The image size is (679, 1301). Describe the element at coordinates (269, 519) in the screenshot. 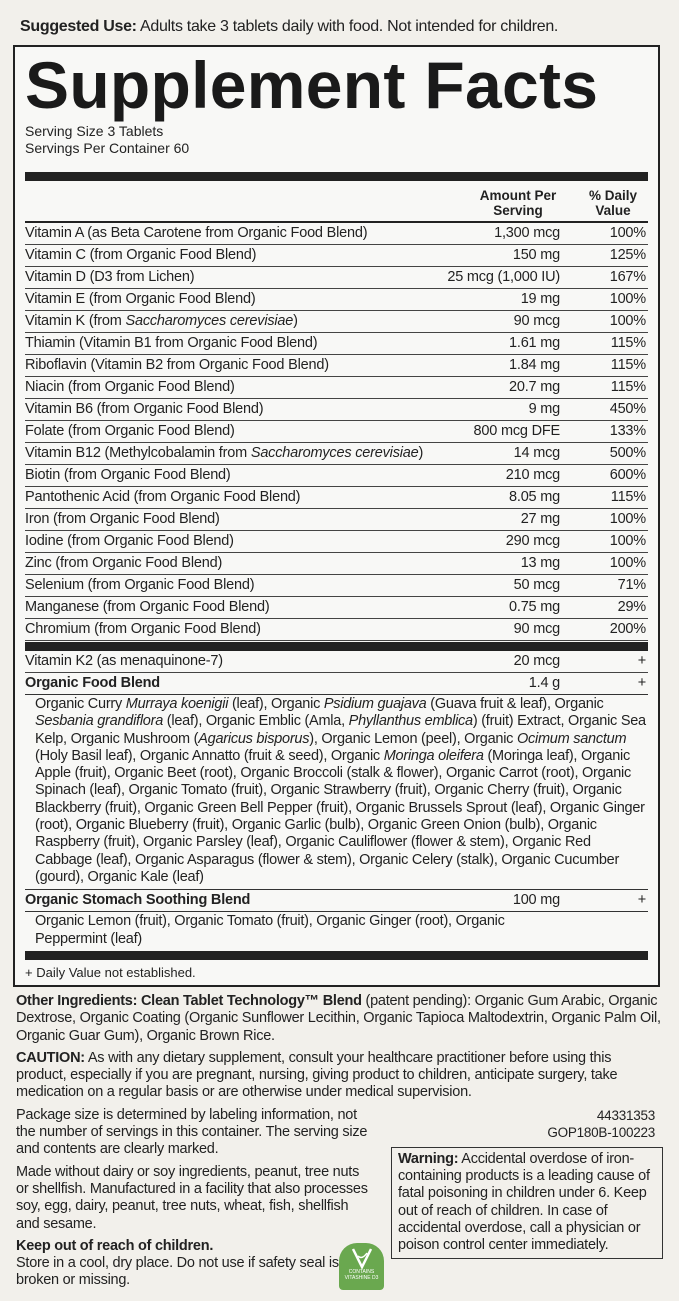

I see `nutrient-name: Iron (from Organic Food Blend)` at that location.